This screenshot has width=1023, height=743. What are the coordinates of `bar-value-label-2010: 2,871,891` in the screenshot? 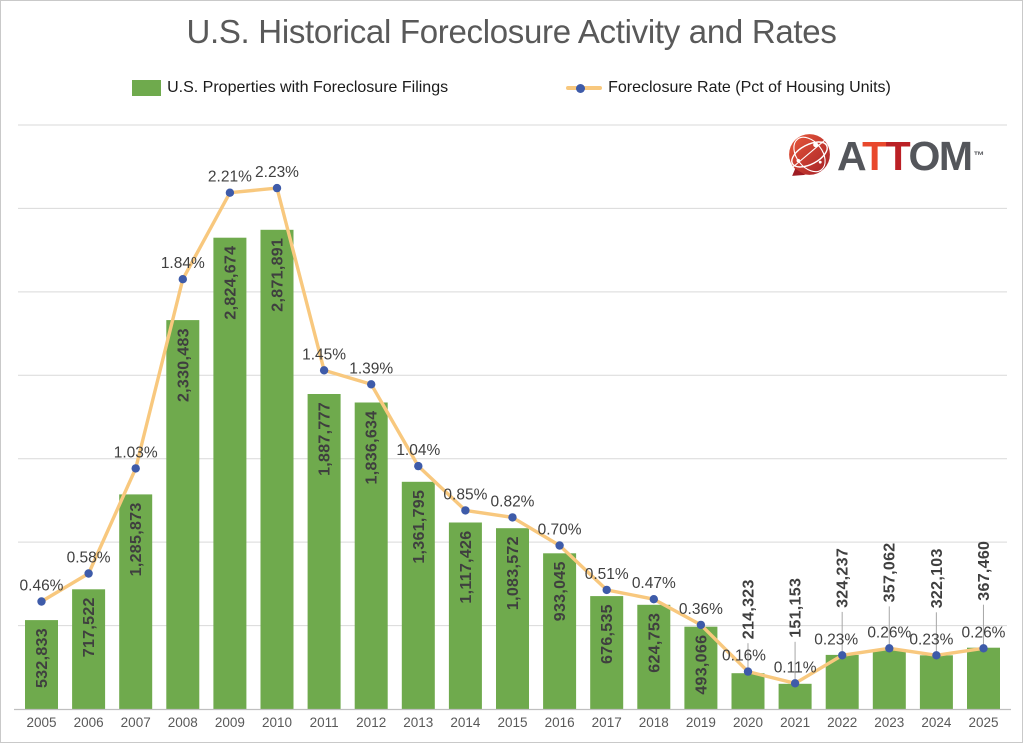 It's located at (278, 275).